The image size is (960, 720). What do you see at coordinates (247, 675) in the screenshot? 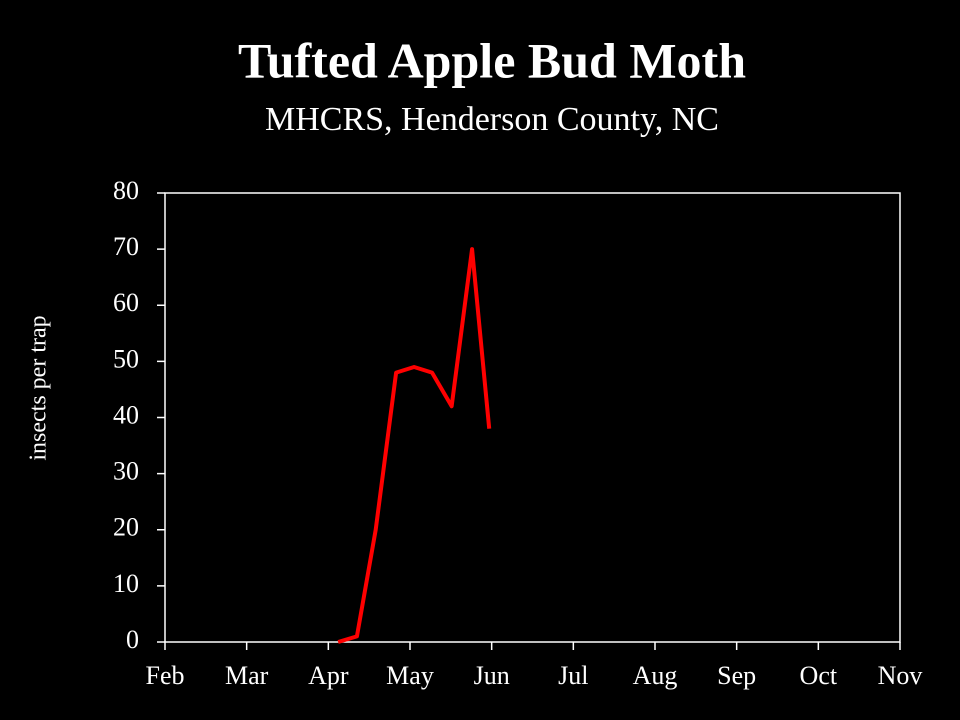
I see `x-tick-label: Mar` at bounding box center [247, 675].